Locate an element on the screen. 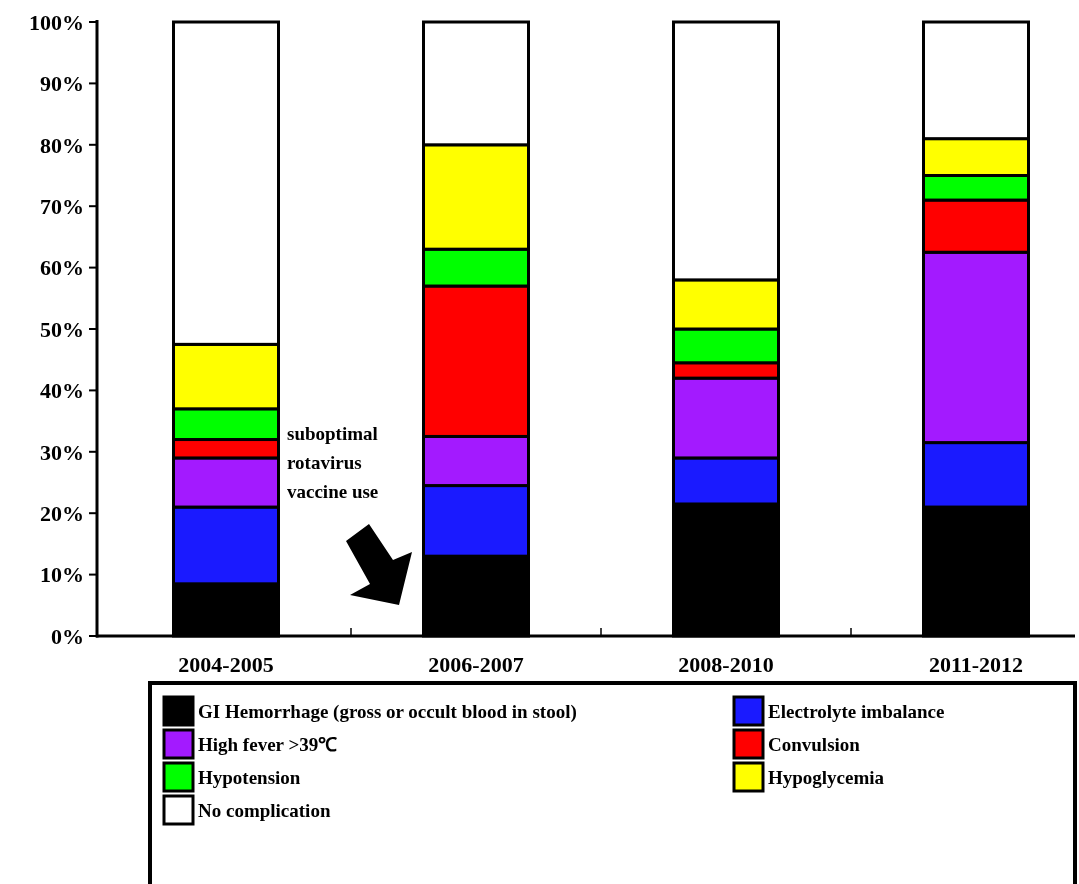 This screenshot has height=884, width=1079. y-tick-label: 70% is located at coordinates (62, 206).